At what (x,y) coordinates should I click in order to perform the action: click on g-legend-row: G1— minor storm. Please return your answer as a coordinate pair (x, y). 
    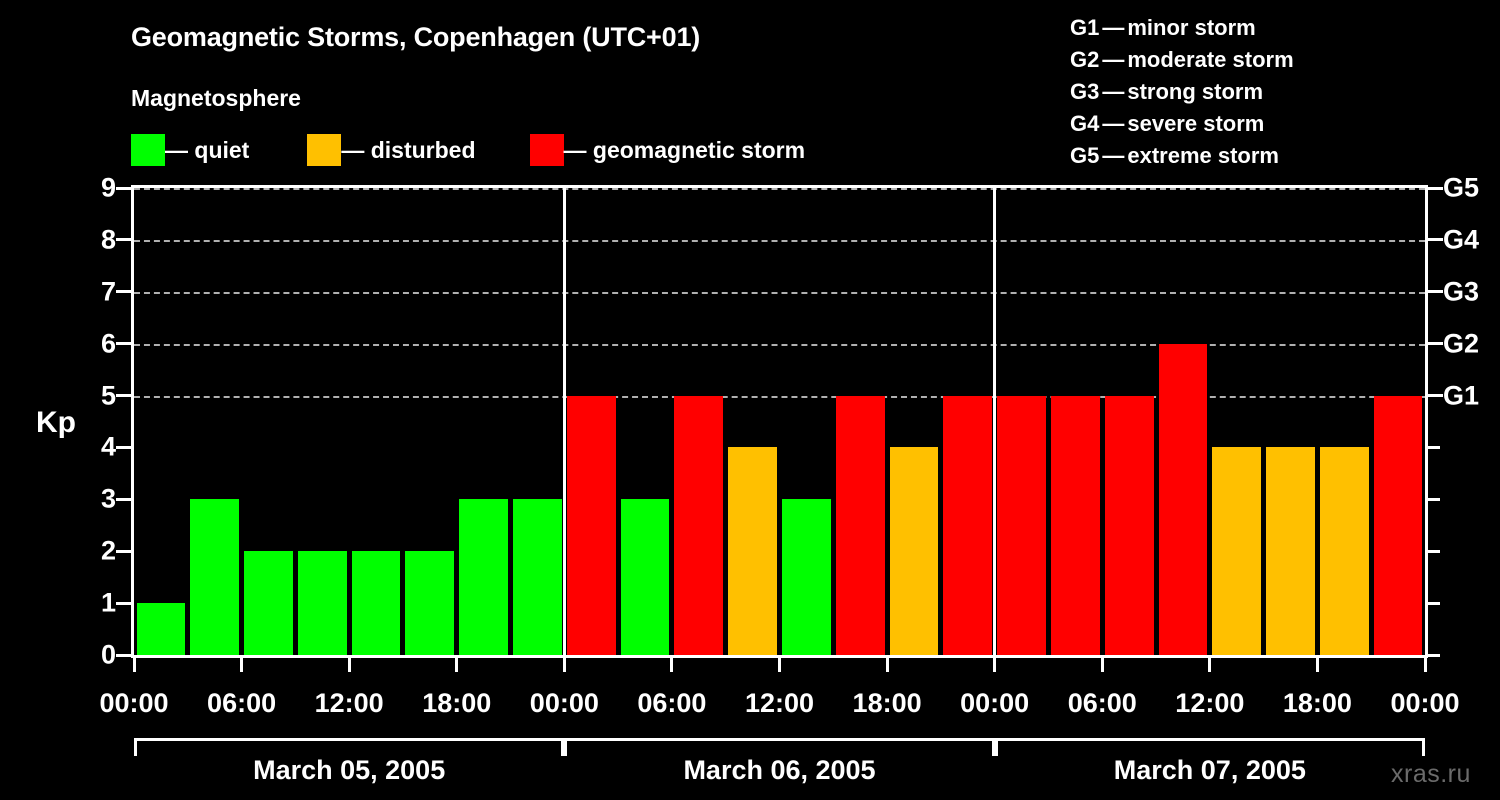
    Looking at the image, I should click on (748, 28).